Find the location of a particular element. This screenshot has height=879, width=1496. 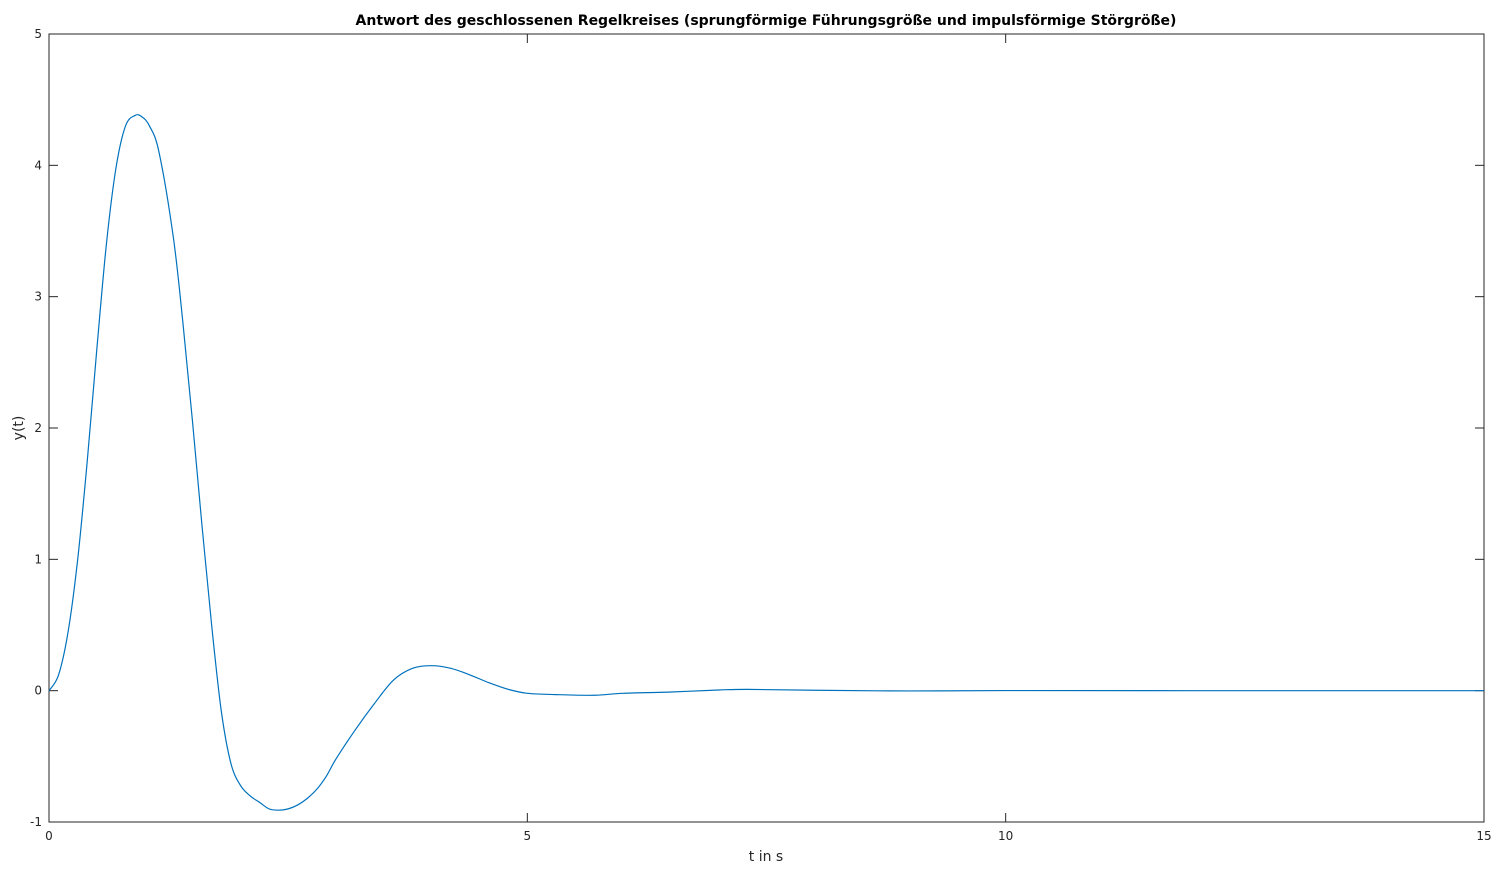

x-tick-label-15: 15 is located at coordinates (1483, 836).